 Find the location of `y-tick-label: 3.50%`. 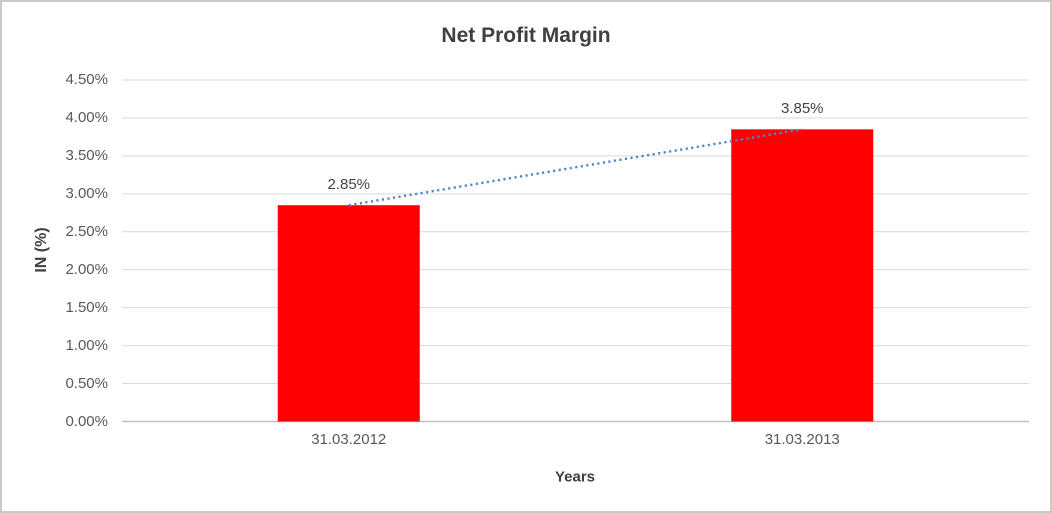

y-tick-label: 3.50% is located at coordinates (86, 155).